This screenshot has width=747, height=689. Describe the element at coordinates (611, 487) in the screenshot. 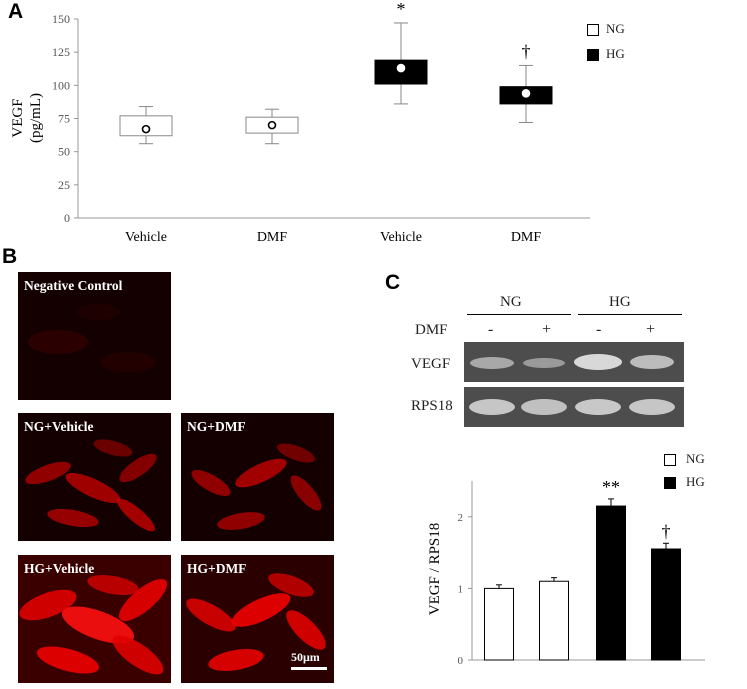

I see `significance-marker: **` at that location.